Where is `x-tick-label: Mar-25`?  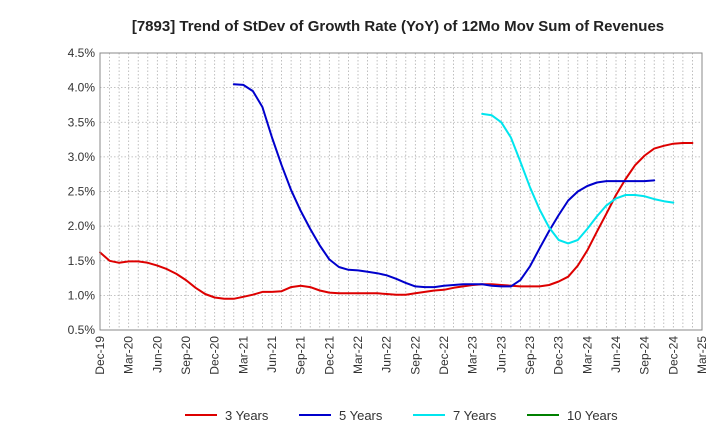
x-tick-label: Mar-25 is located at coordinates (702, 355).